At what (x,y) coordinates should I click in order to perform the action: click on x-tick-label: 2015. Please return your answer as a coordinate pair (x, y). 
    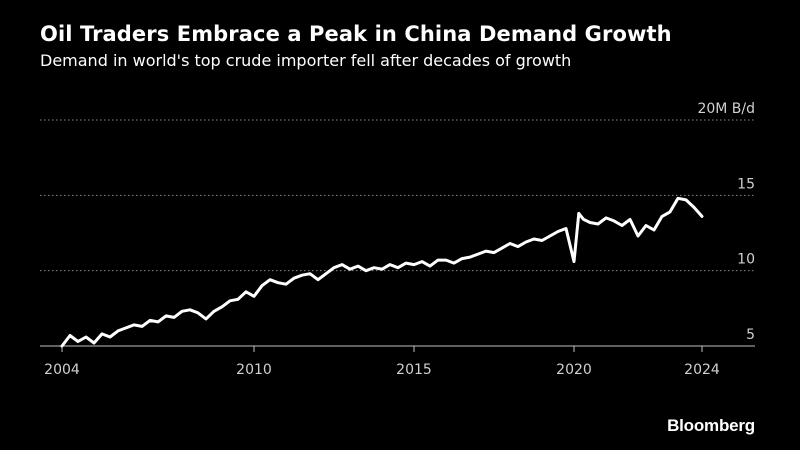
    Looking at the image, I should click on (414, 370).